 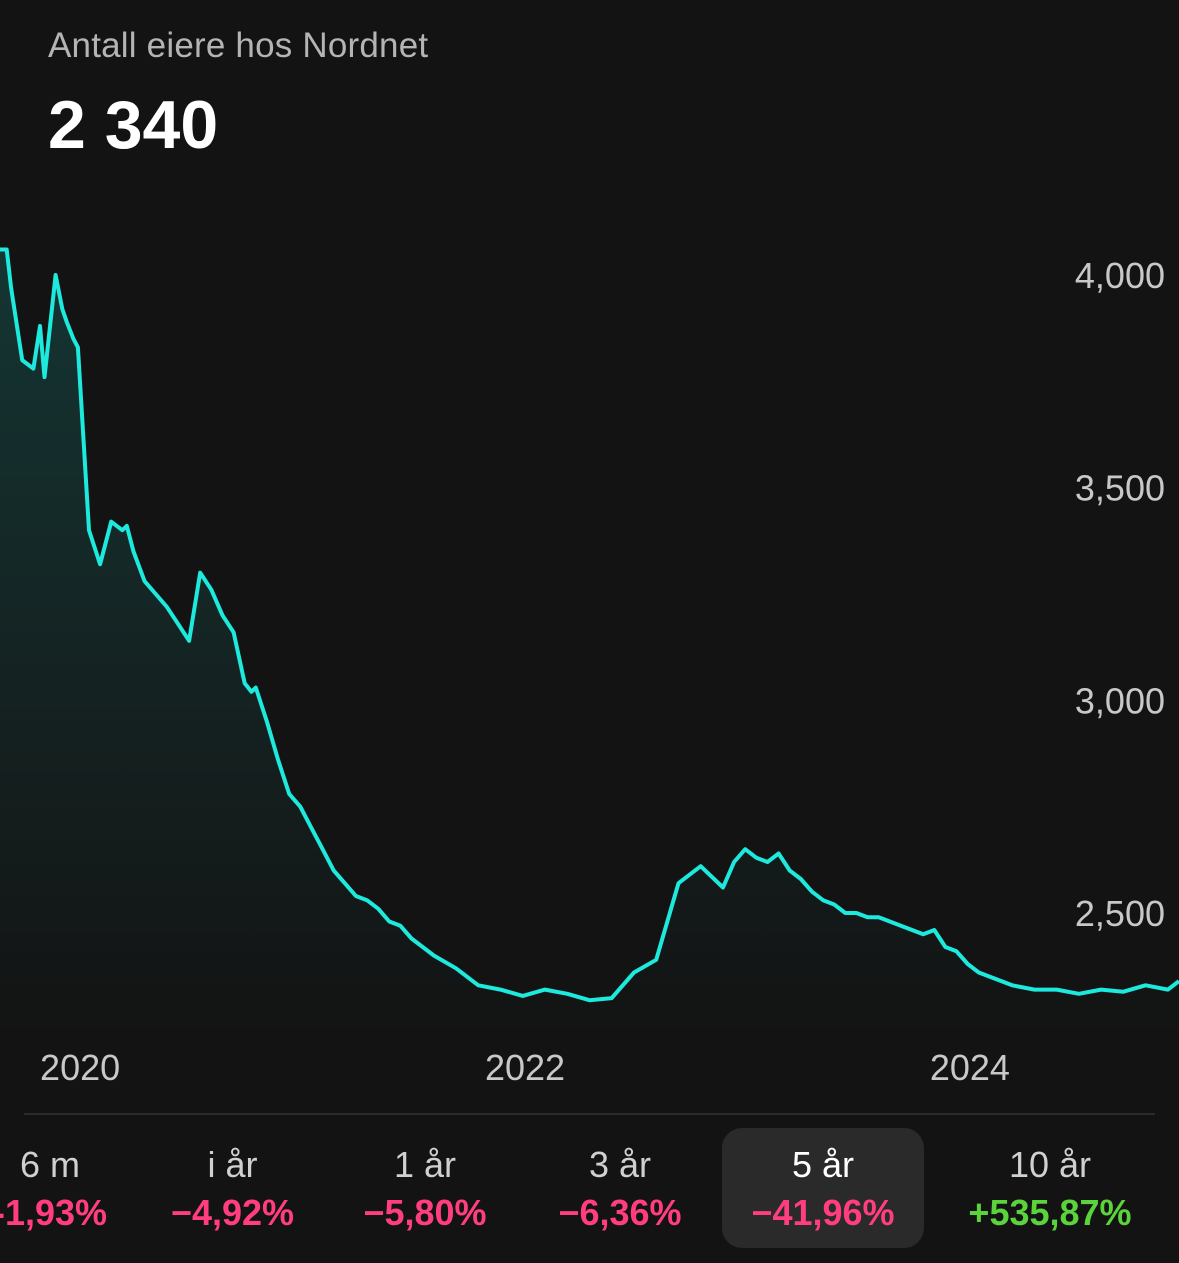 What do you see at coordinates (1050, 1164) in the screenshot?
I see `tab-label: 10 år` at bounding box center [1050, 1164].